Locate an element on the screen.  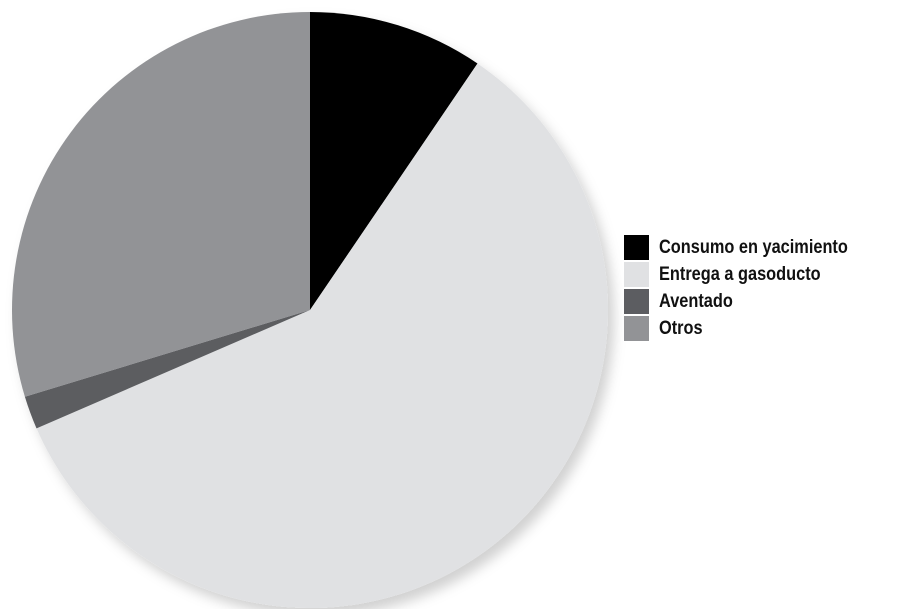
legend-label: Entrega a gasoducto is located at coordinates (740, 274).